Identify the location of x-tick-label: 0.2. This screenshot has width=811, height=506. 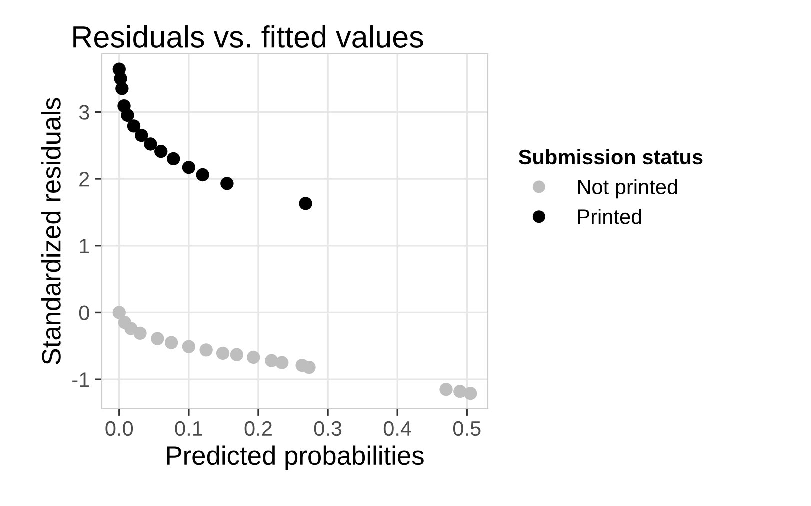
(258, 428).